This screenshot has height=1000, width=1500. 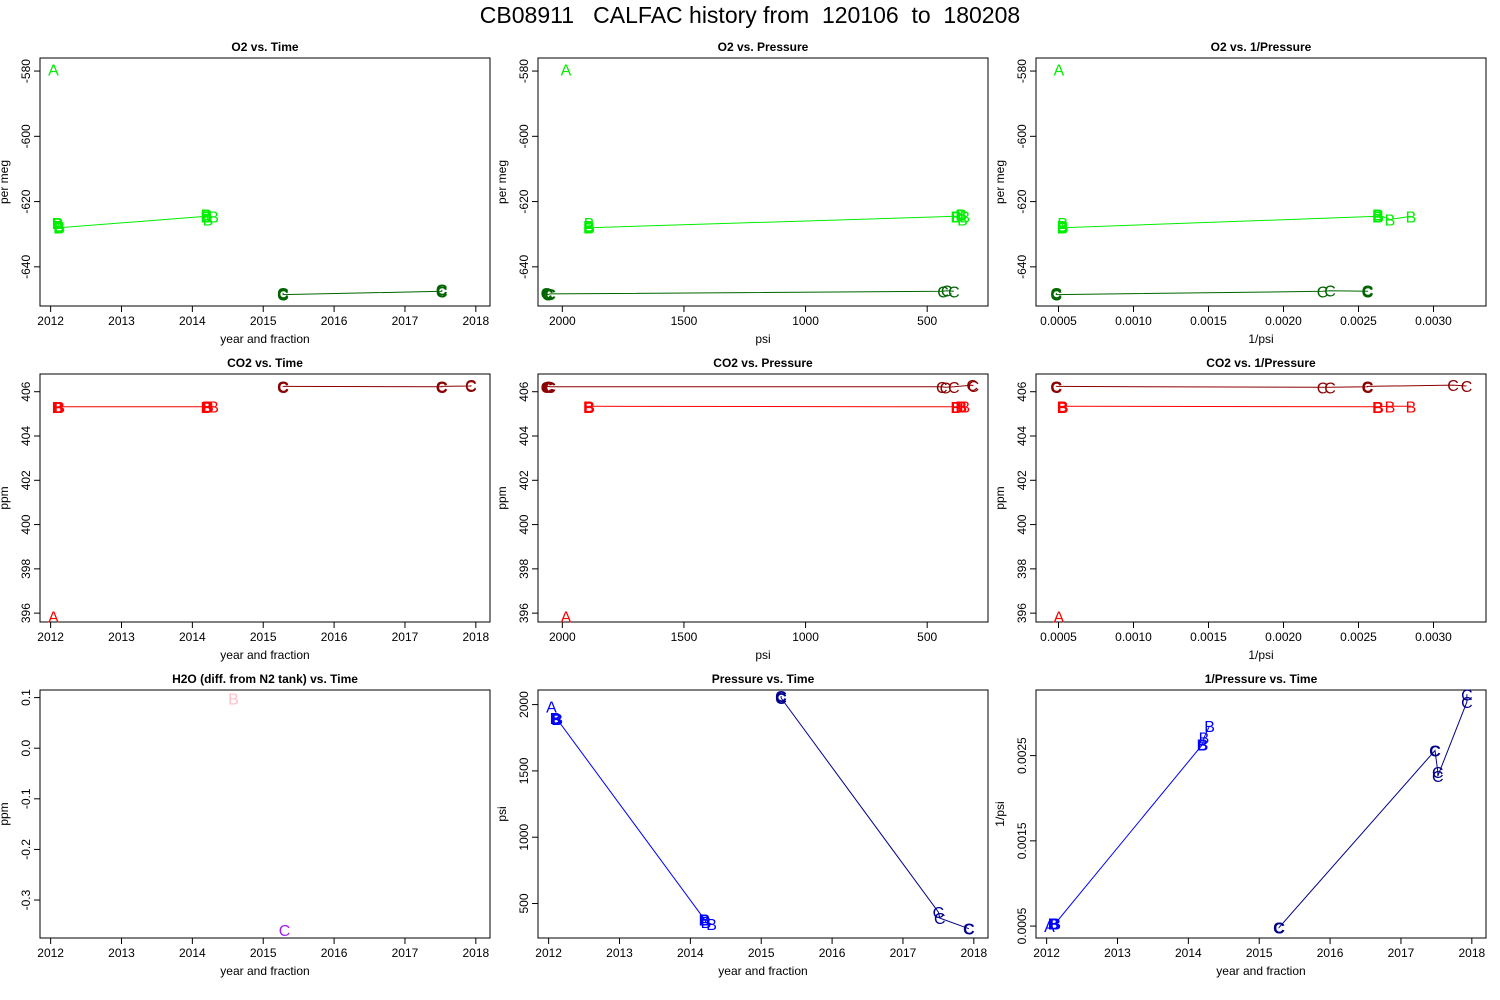 What do you see at coordinates (5, 813) in the screenshot?
I see `y-axis-label: ppm` at bounding box center [5, 813].